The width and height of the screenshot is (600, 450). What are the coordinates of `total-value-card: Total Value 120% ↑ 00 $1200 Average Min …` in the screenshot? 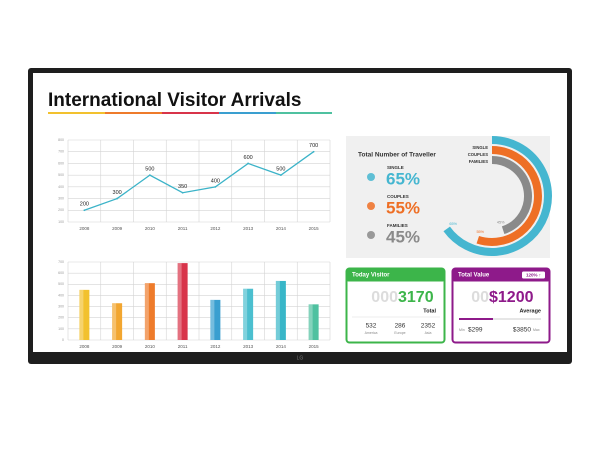 It's located at (501, 305).